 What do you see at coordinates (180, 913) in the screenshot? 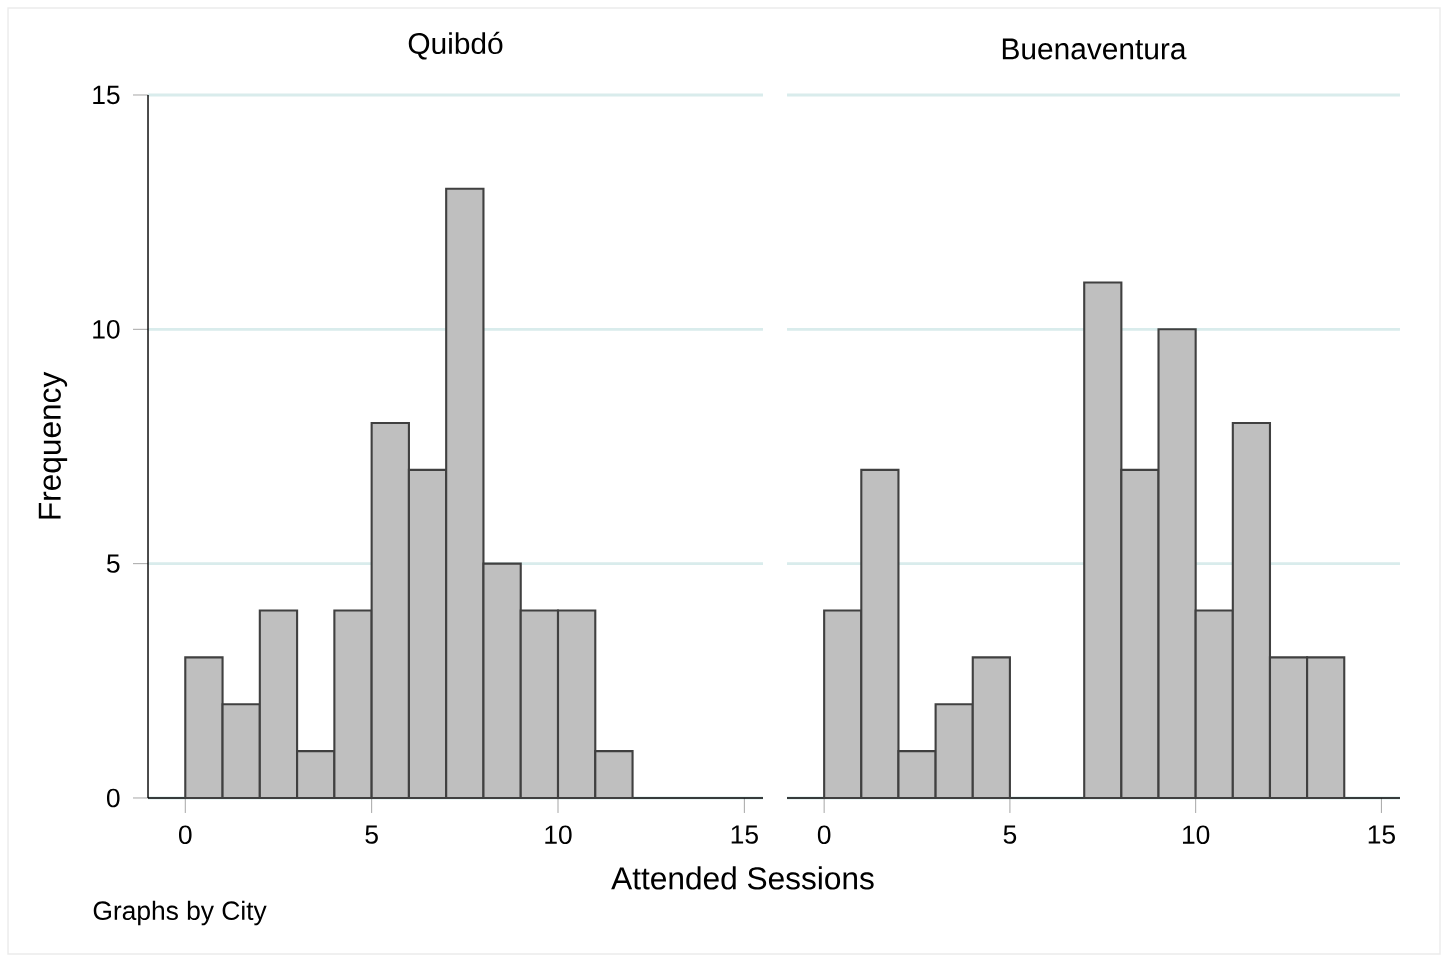
I see `text: Graphs by City` at bounding box center [180, 913].